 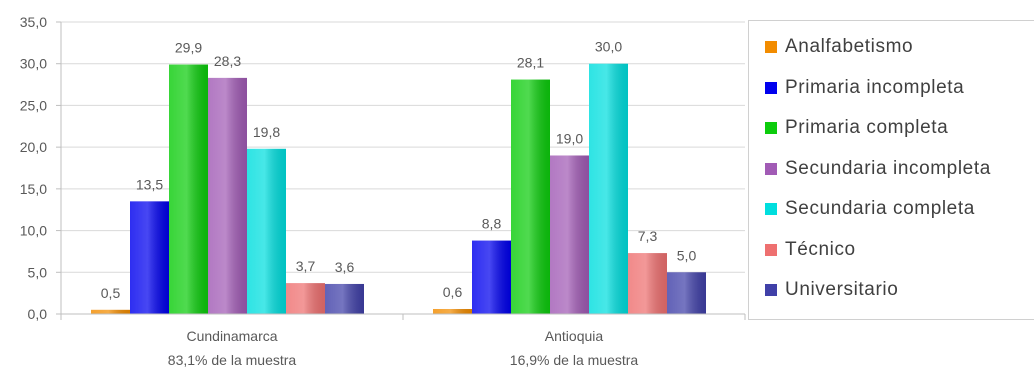 What do you see at coordinates (38, 314) in the screenshot?
I see `y-tick-label: 0,0` at bounding box center [38, 314].